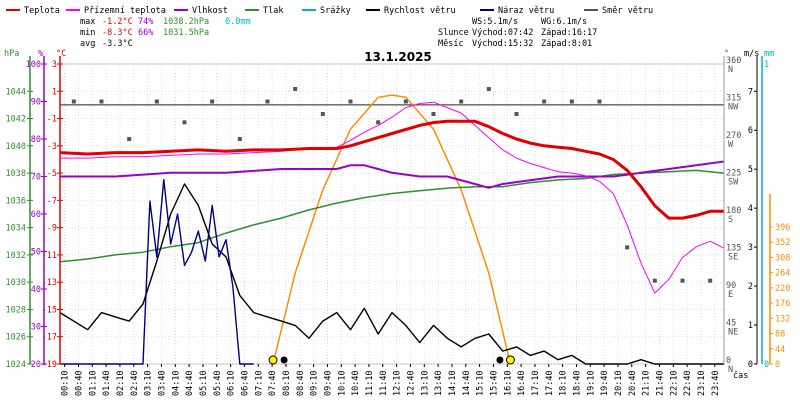 The height and width of the screenshot is (400, 800). Describe the element at coordinates (481, 383) in the screenshot. I see `x-tick-label: 15:10` at that location.